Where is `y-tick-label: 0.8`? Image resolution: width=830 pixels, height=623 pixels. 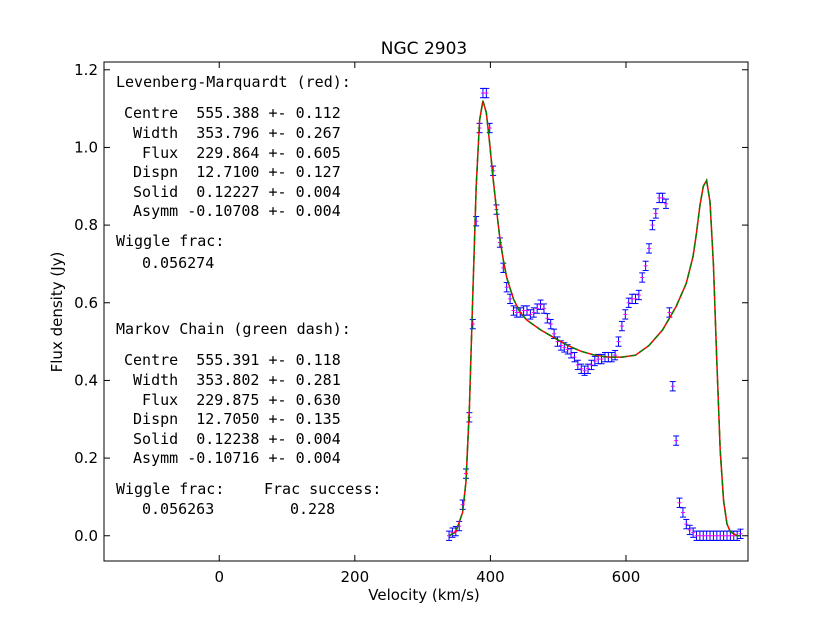 y-tick-label: 0.8 is located at coordinates (86, 225).